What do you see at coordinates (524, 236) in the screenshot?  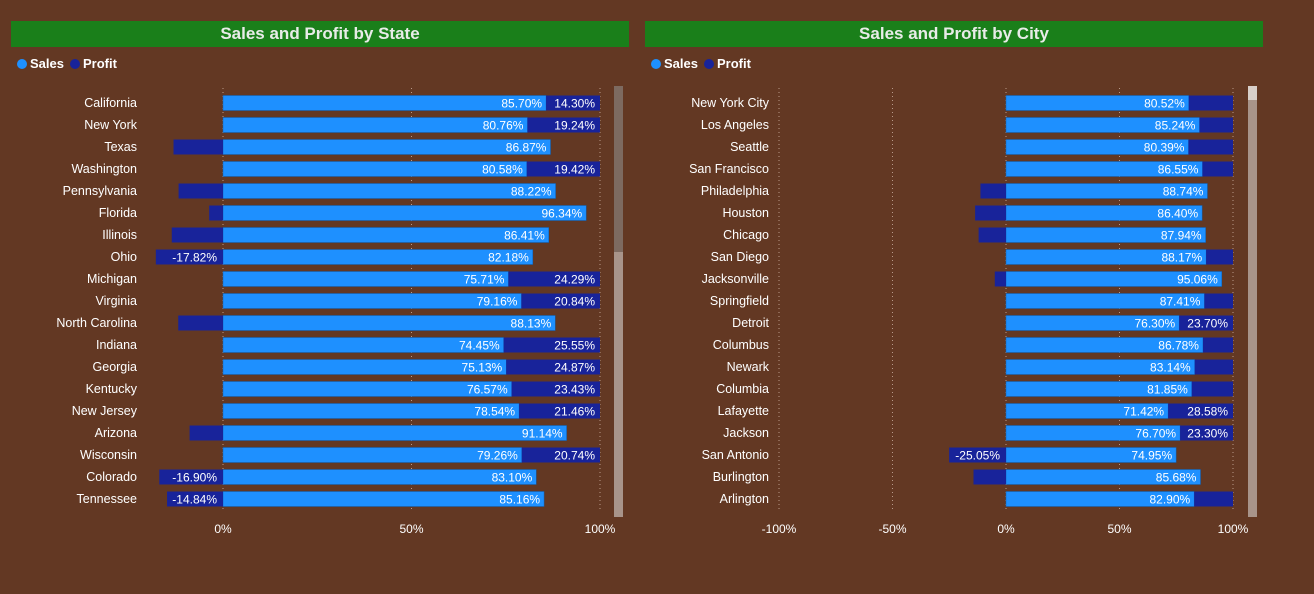 I see `sales-data-label: 86.41%` at bounding box center [524, 236].